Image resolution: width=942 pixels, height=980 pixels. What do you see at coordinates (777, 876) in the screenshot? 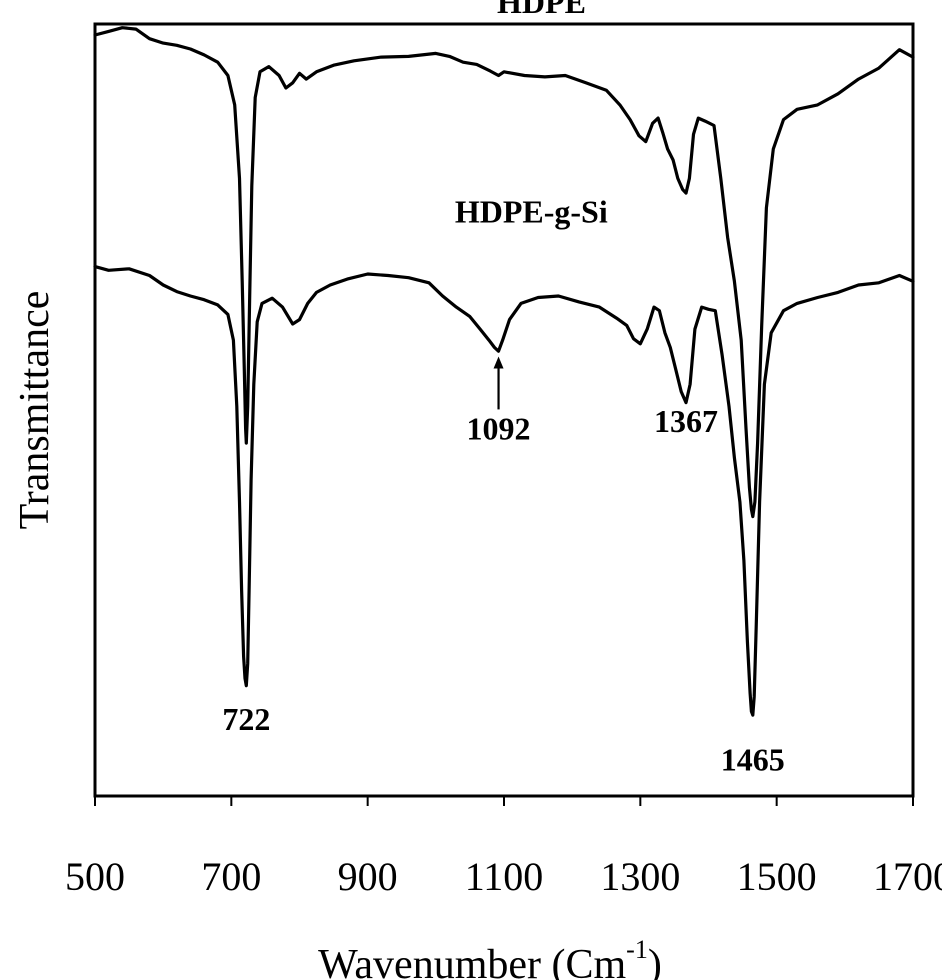
I see `x-tick-label-1500: 1500` at bounding box center [777, 876].